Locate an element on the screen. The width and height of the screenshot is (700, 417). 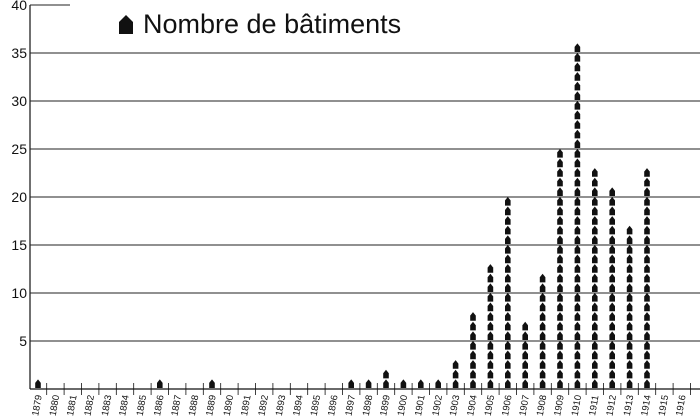
x-tick-label: 1900 is located at coordinates (403, 405).